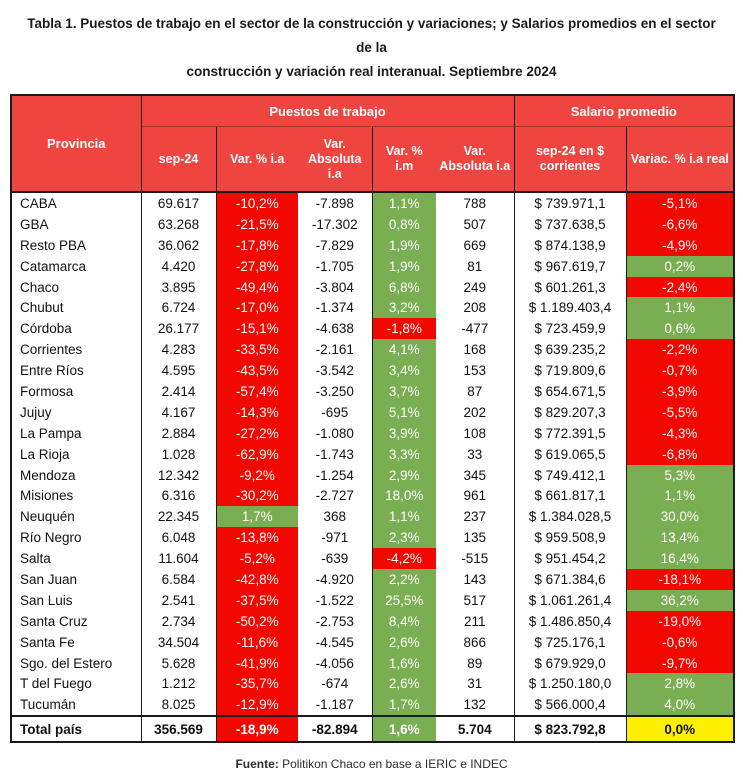  Describe the element at coordinates (334, 371) in the screenshot. I see `cell-var-abs-ia: -3.542` at that location.